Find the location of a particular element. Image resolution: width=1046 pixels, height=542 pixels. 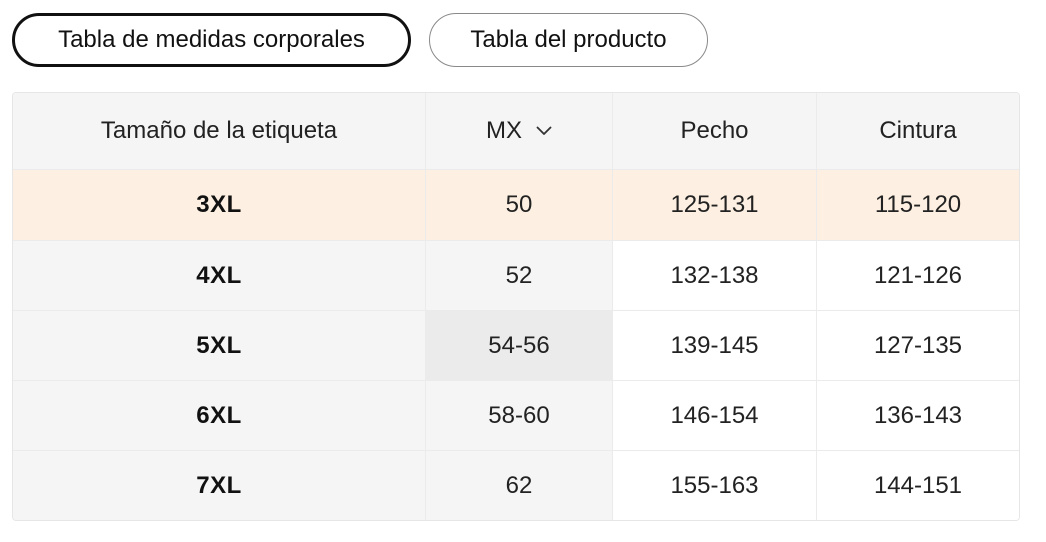

tab-body-measurements: Tabla de medidas corporales is located at coordinates (211, 40).